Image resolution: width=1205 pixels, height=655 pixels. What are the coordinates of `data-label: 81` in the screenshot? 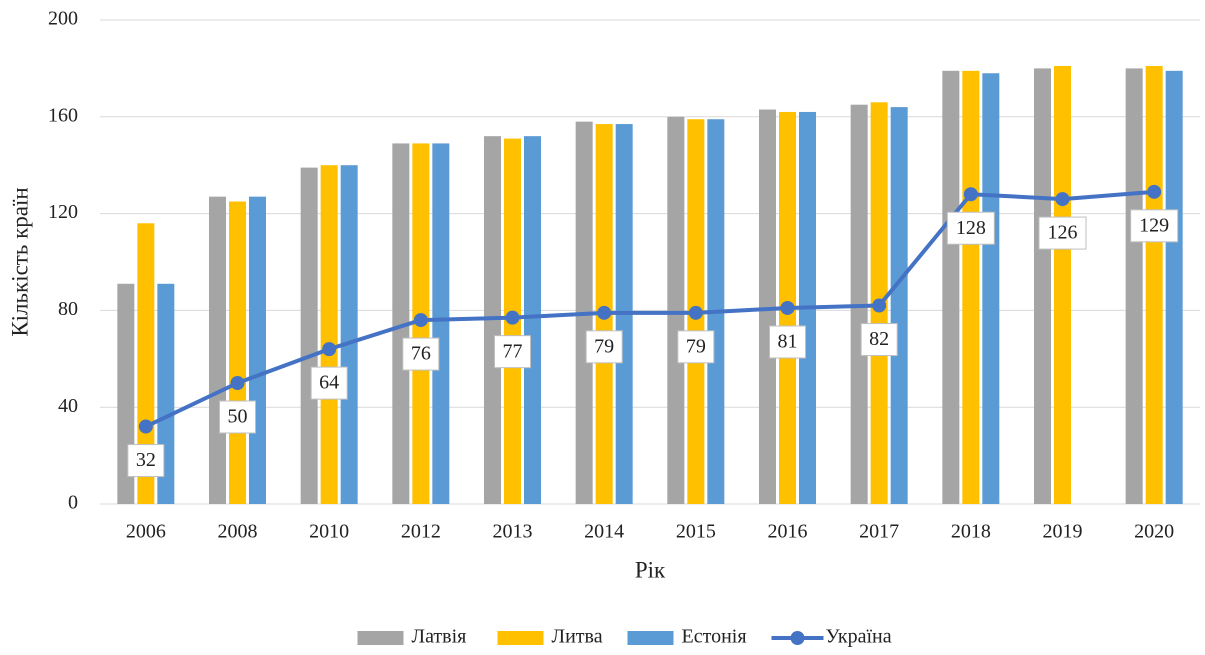 It's located at (788, 342).